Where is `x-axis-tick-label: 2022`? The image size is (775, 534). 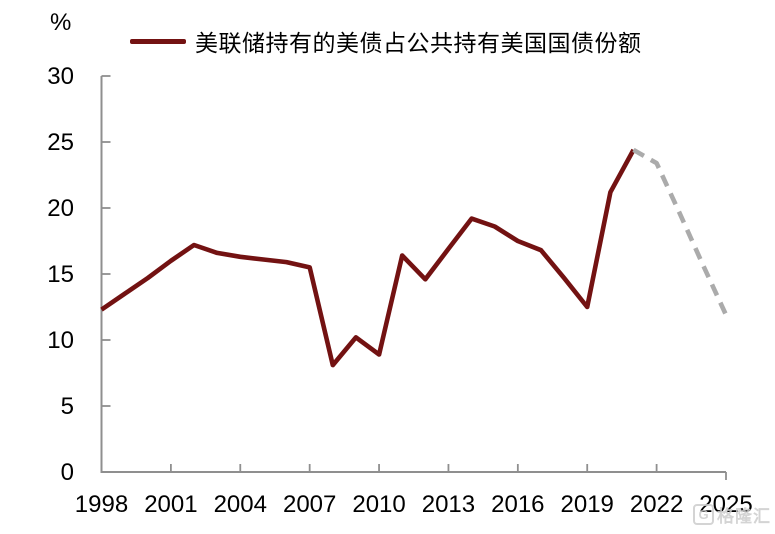
x-axis-tick-label: 2022 is located at coordinates (656, 504).